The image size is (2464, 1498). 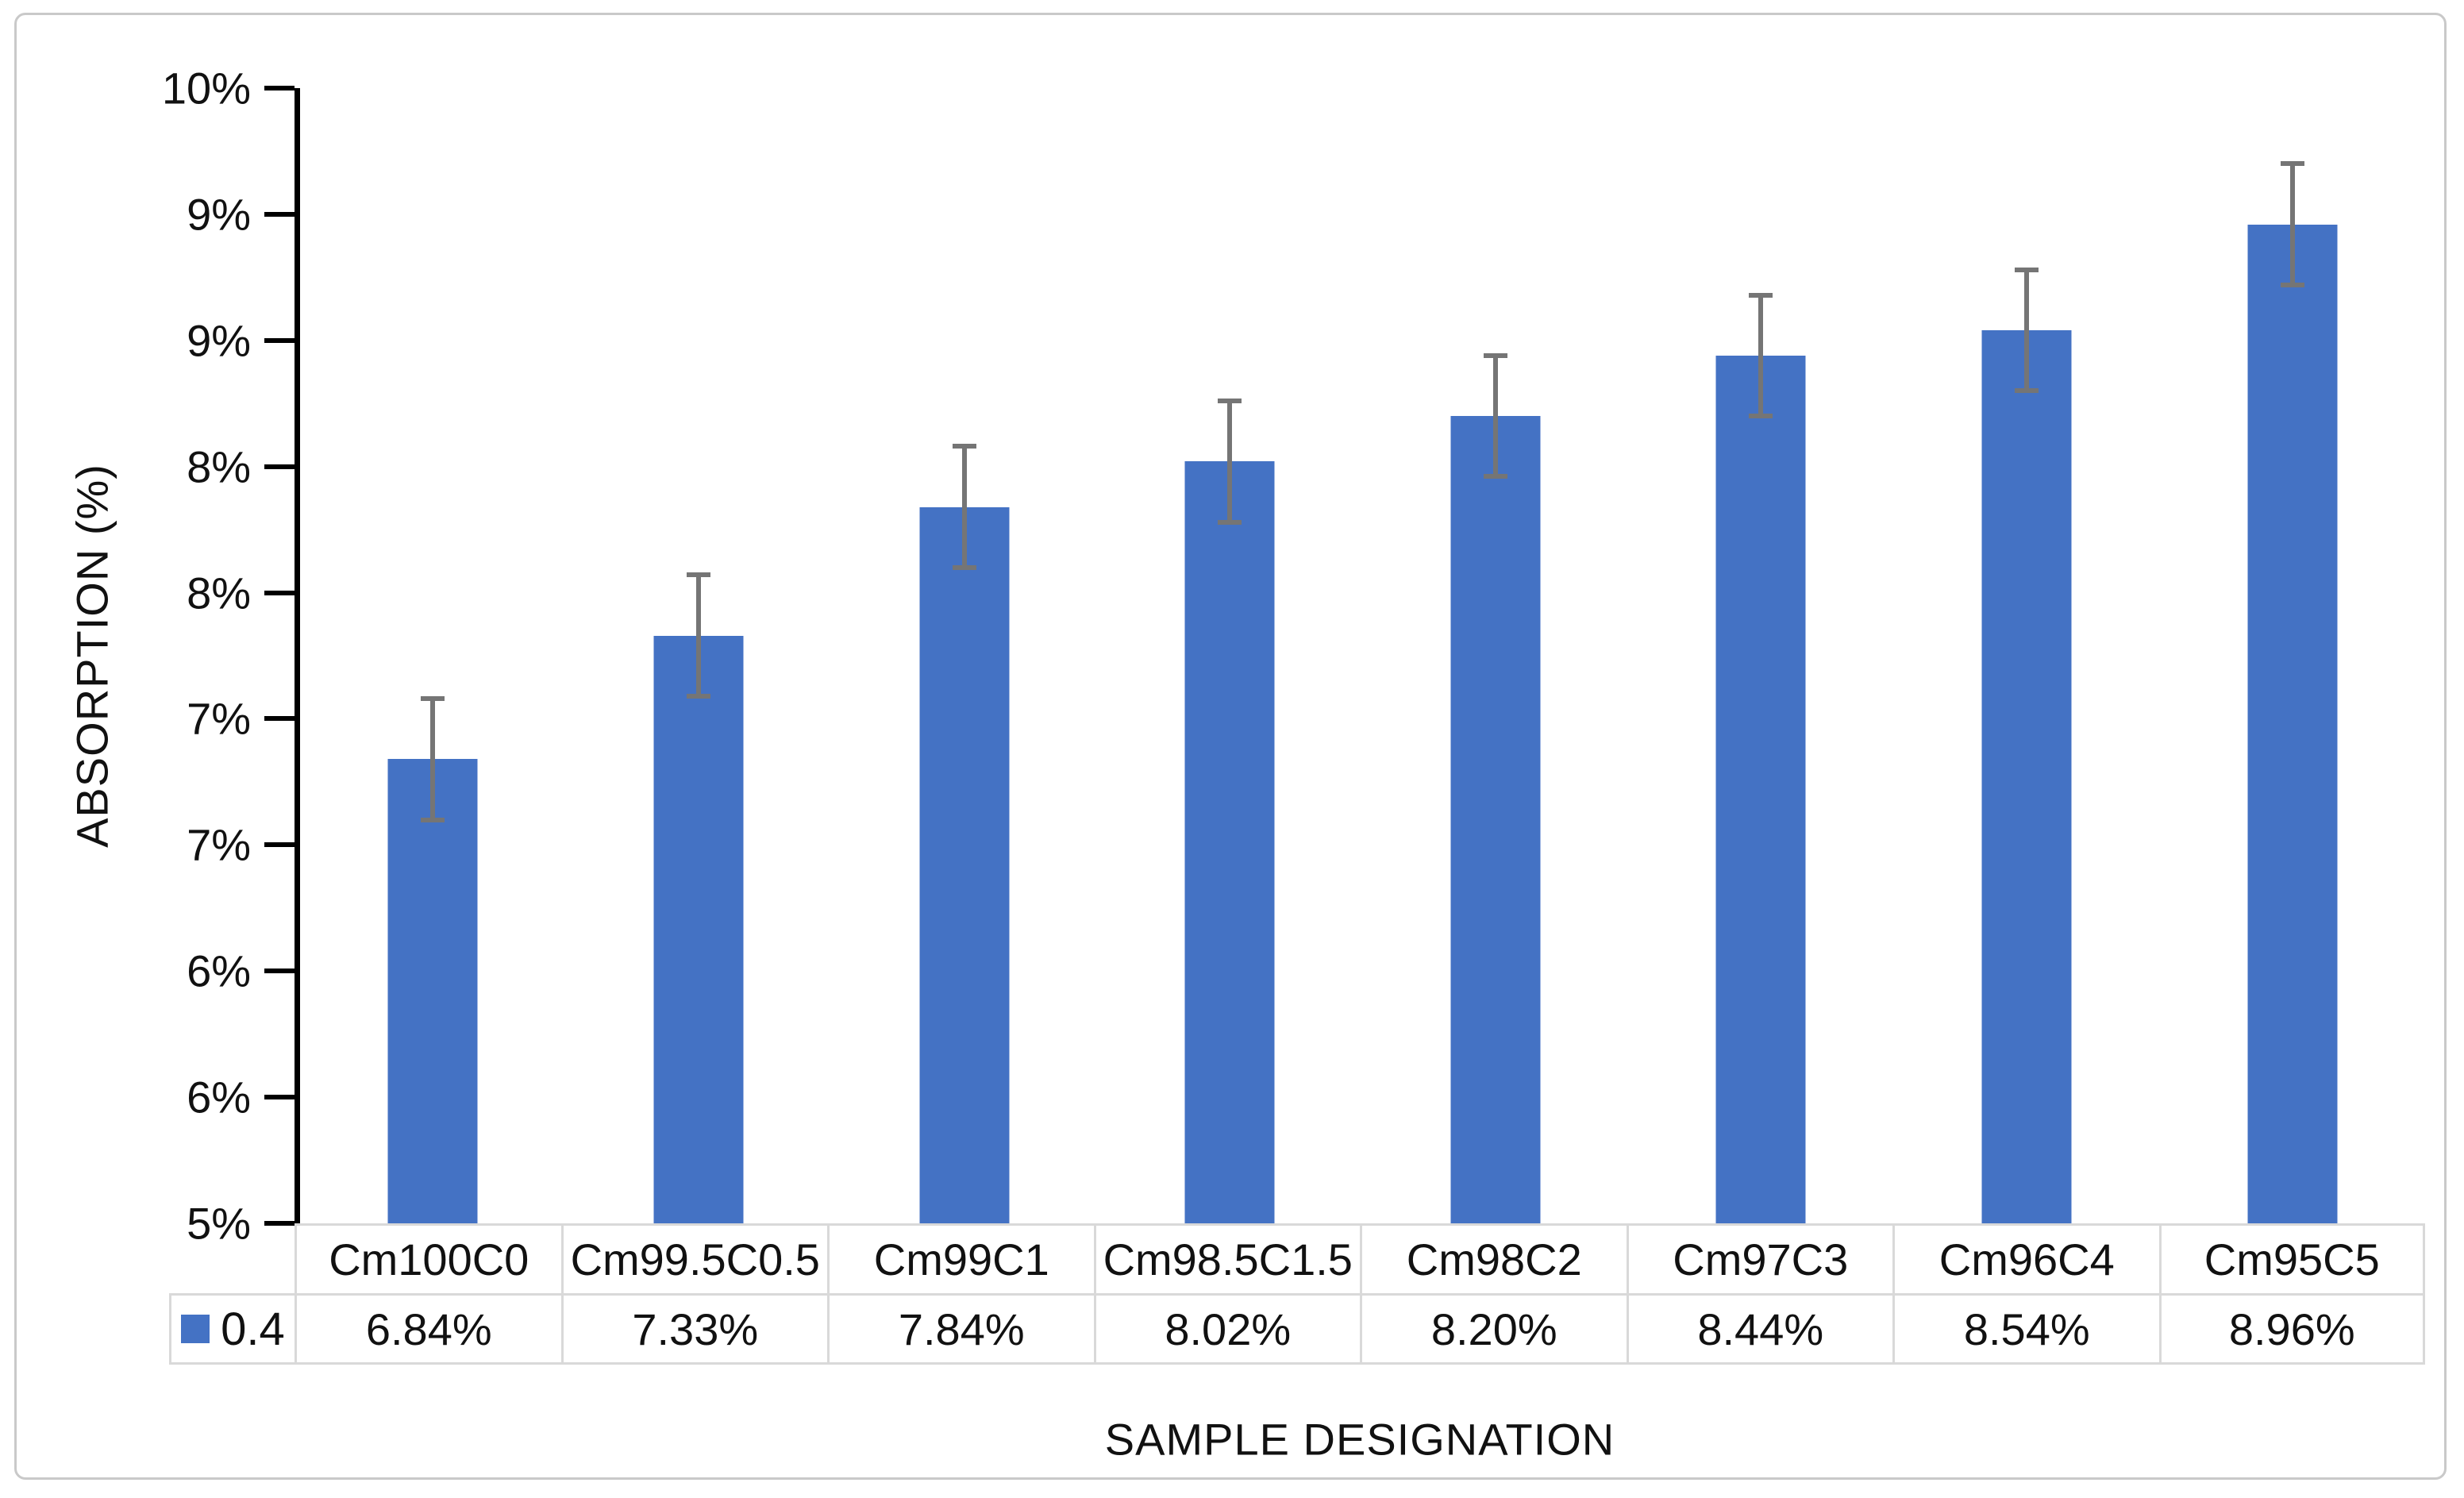 What do you see at coordinates (1359, 1439) in the screenshot?
I see `x-axis-title: SAMPLE DESIGNATION` at bounding box center [1359, 1439].